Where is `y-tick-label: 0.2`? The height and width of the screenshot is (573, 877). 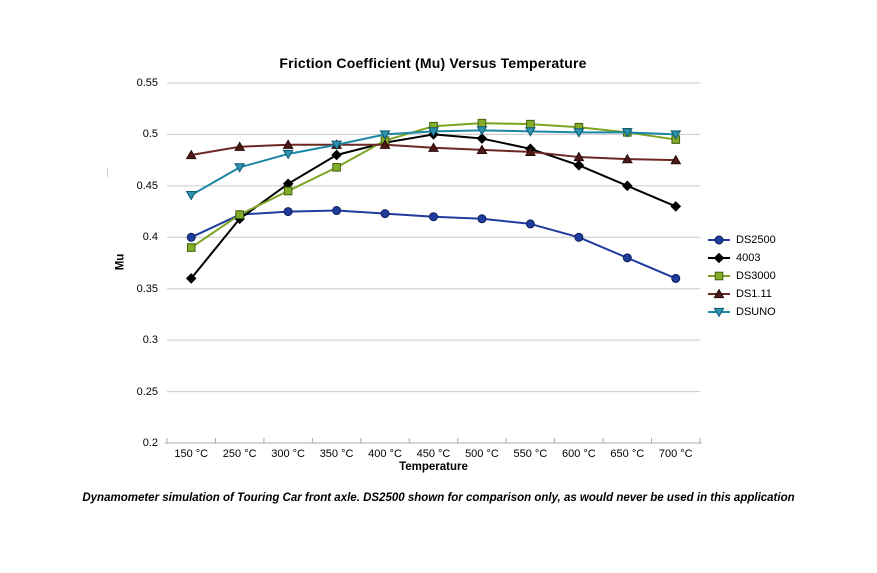
y-tick-label: 0.2 is located at coordinates (150, 443).